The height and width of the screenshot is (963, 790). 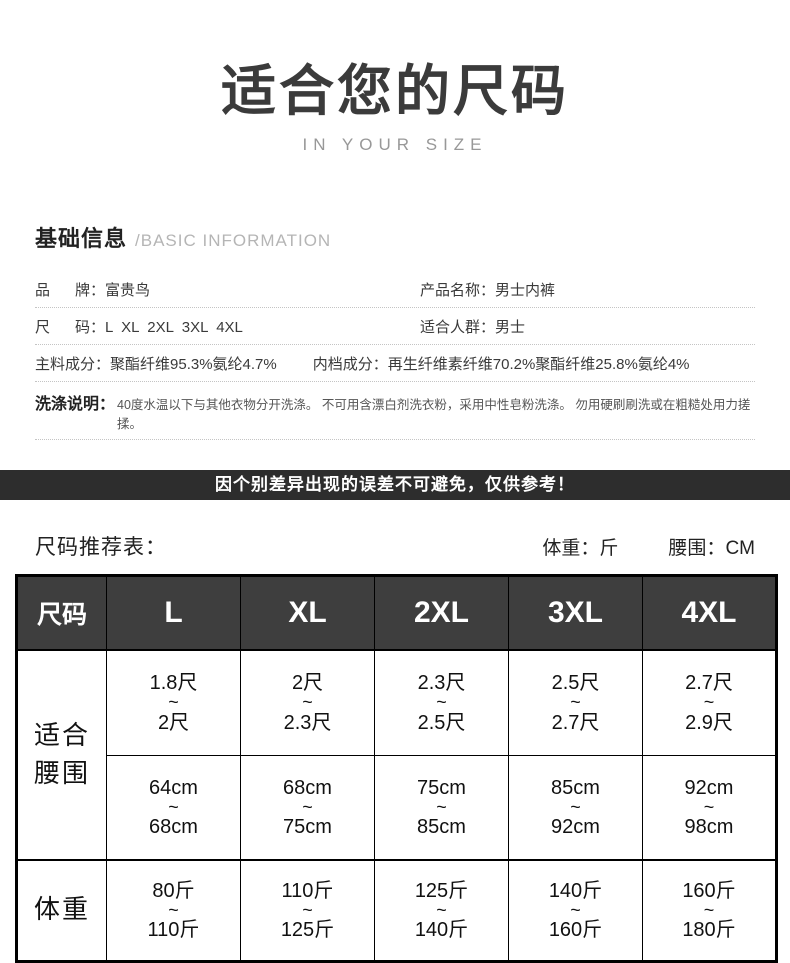 I want to click on weight-unit-value: 斤, so click(x=609, y=548).